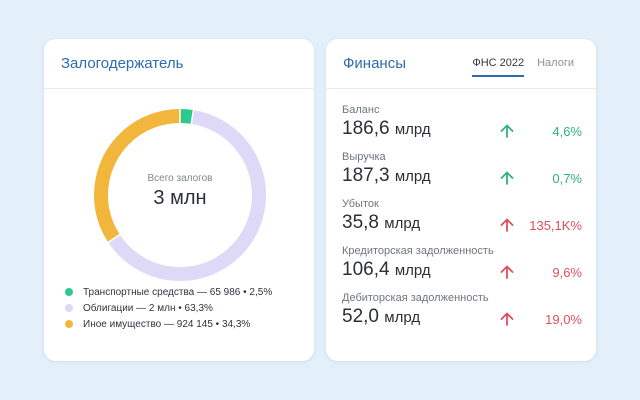 The height and width of the screenshot is (400, 640). I want to click on metric-number: 52,0, so click(360, 316).